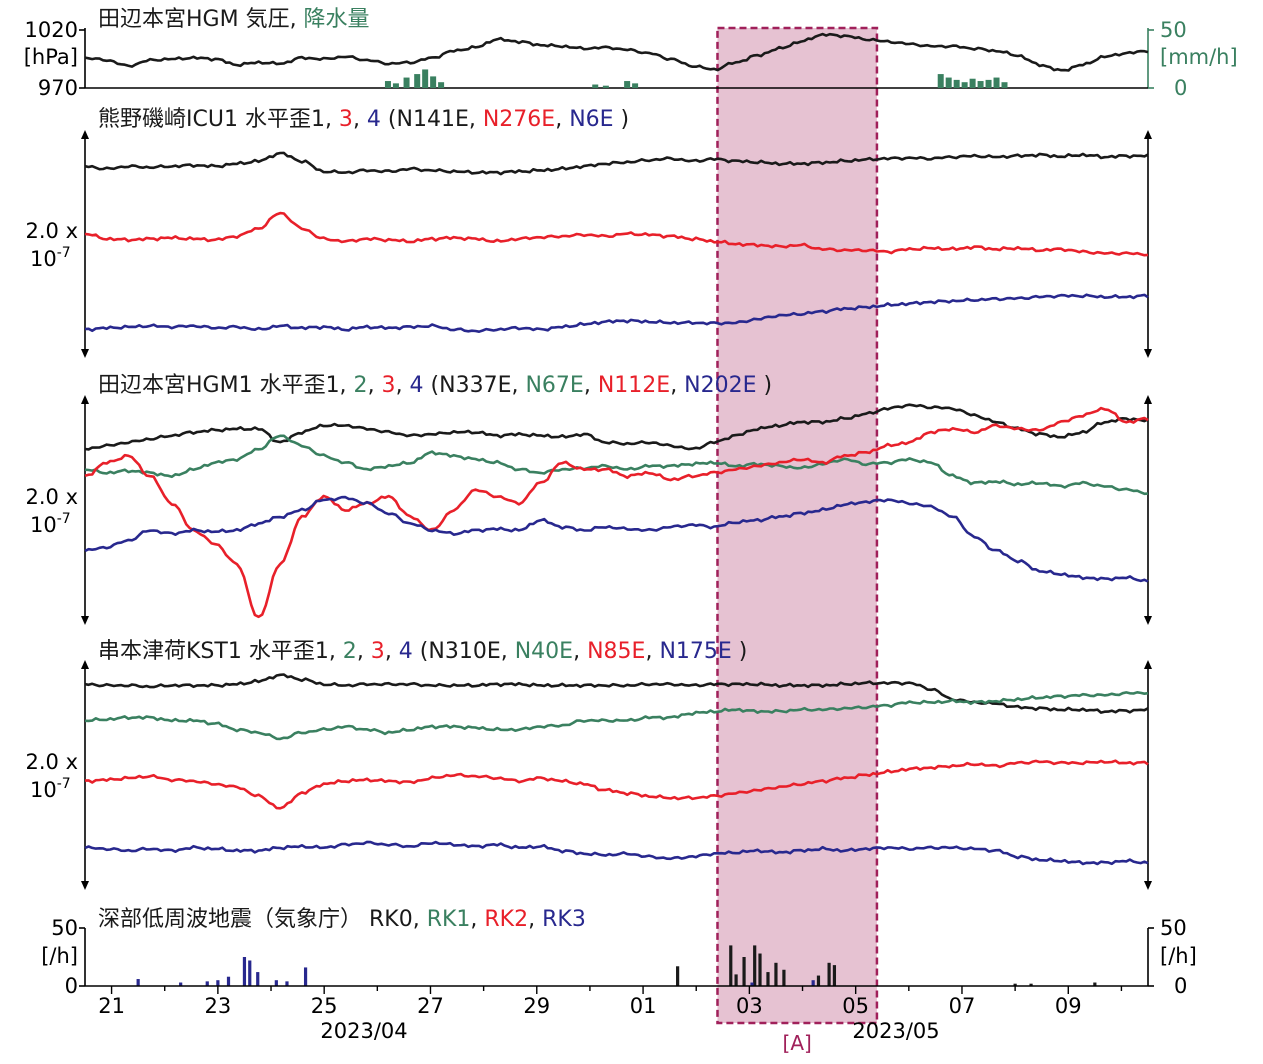  Describe the element at coordinates (51, 30) in the screenshot. I see `y-tick-label-left: 1020` at that location.